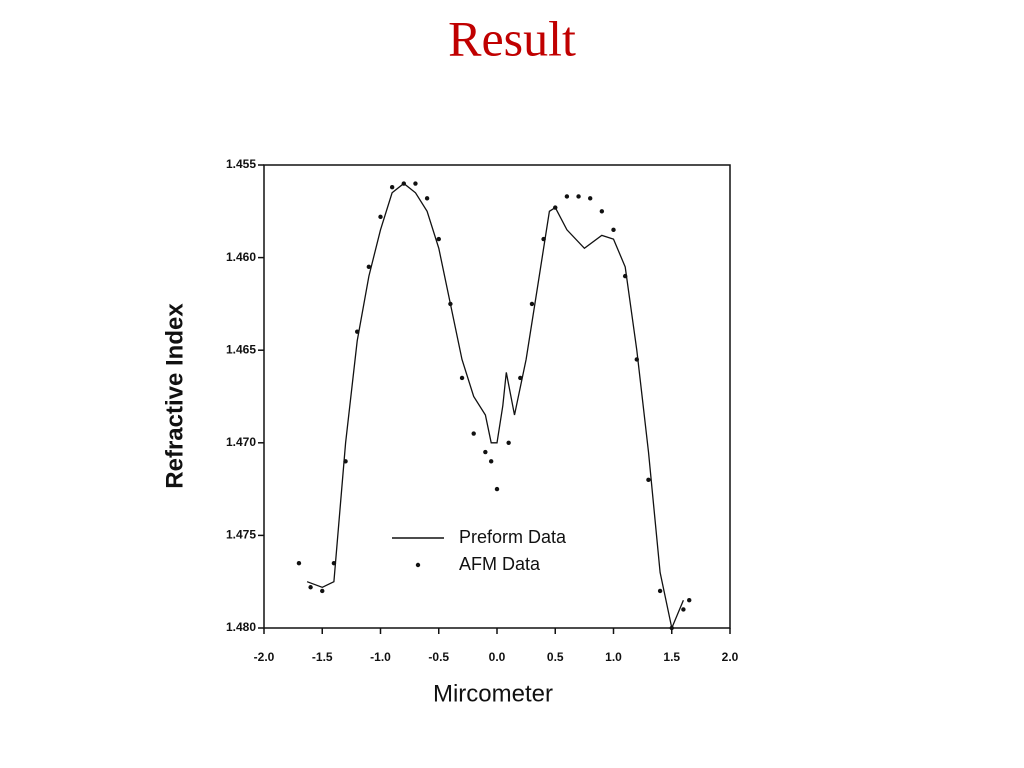 This screenshot has height=768, width=1024. Describe the element at coordinates (500, 564) in the screenshot. I see `legend-label: AFM Data` at that location.